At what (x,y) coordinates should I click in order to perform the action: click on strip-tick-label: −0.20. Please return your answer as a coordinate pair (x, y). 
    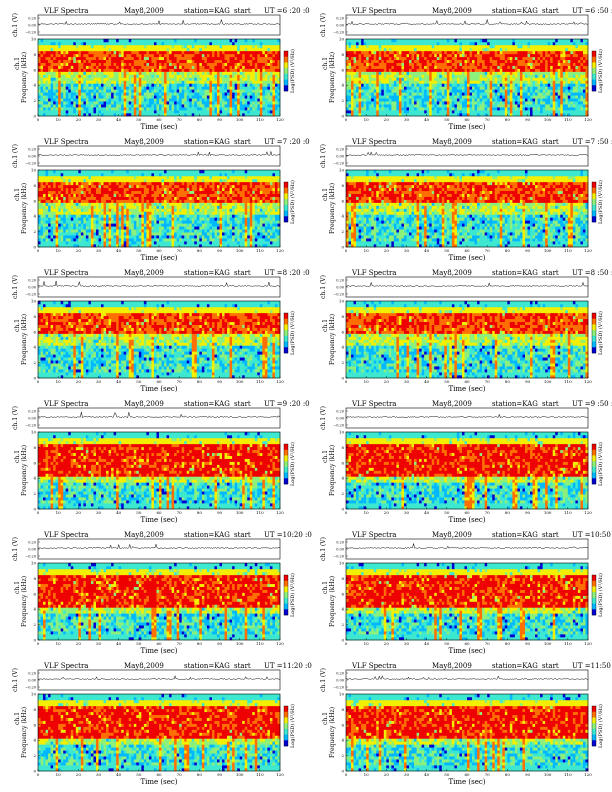
    Looking at the image, I should click on (338, 33).